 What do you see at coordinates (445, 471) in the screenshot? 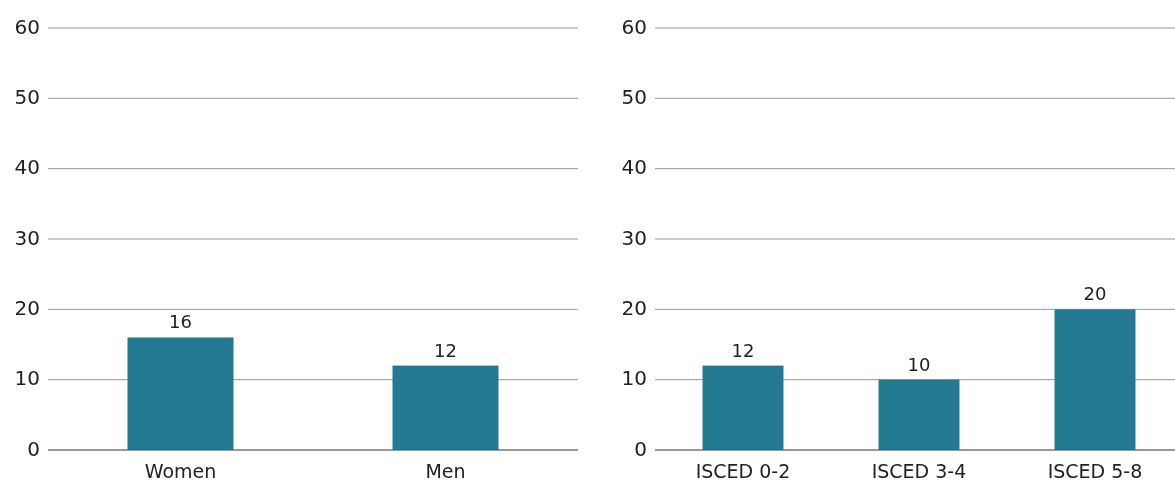
I see `x-tick-label: Men` at bounding box center [445, 471].